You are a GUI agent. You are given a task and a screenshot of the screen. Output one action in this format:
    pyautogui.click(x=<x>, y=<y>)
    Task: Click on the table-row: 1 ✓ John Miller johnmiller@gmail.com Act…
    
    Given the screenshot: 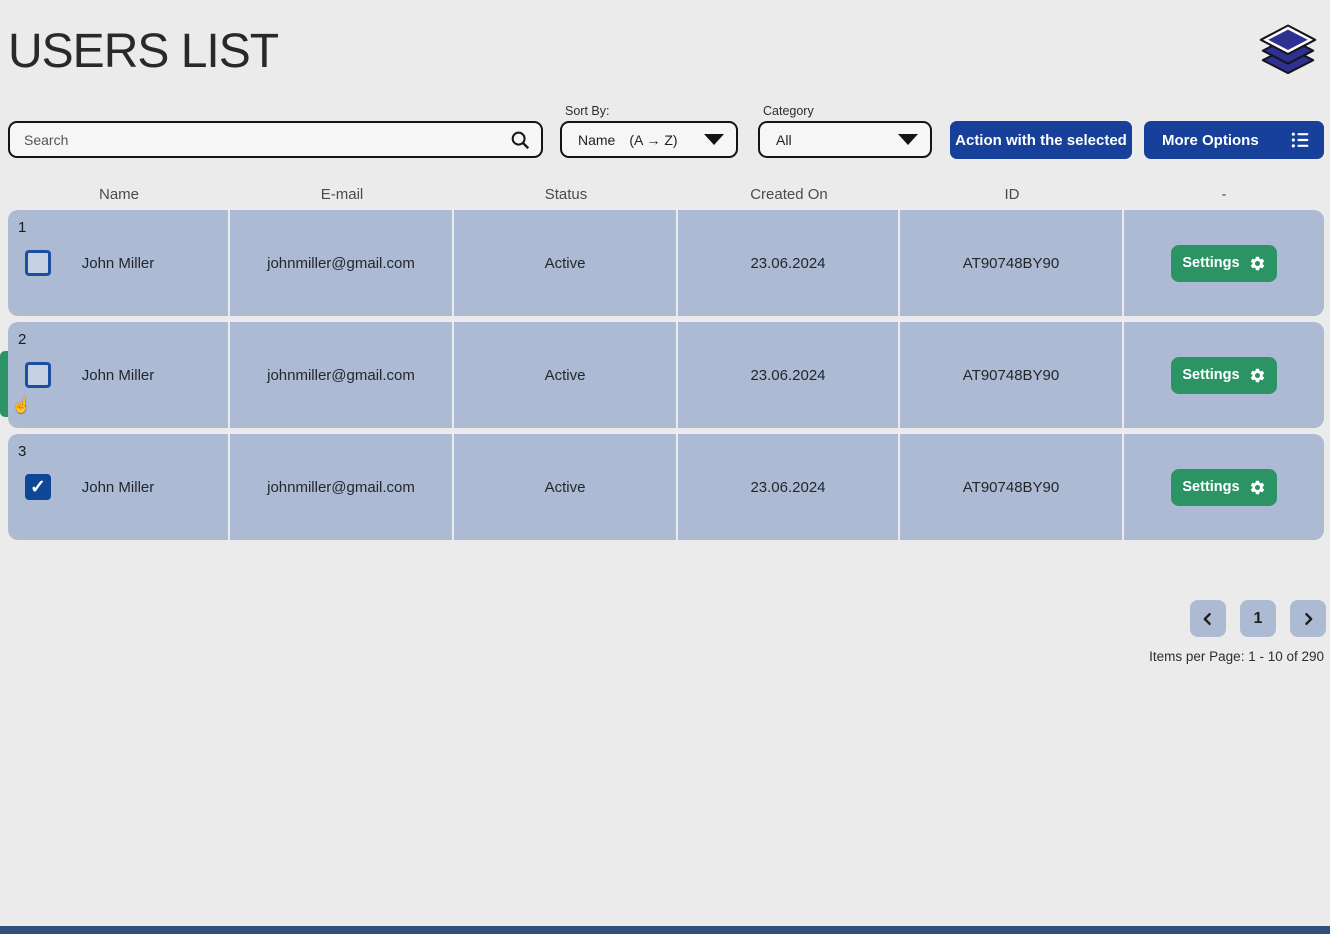 What is the action you would take?
    pyautogui.click(x=666, y=263)
    